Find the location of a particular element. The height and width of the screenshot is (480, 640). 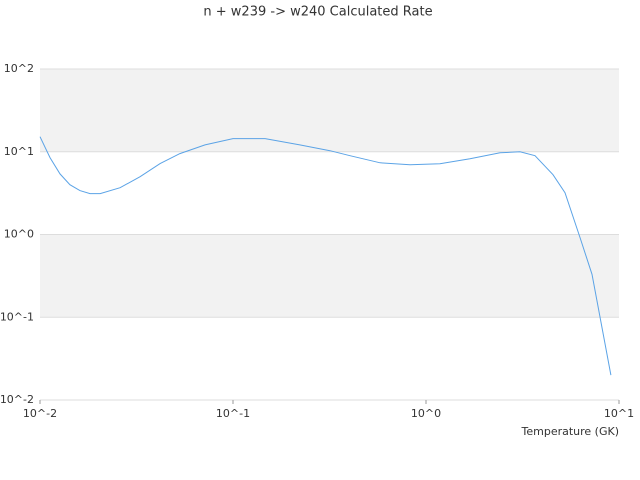

x-tick-label: 10^0 is located at coordinates (426, 413).